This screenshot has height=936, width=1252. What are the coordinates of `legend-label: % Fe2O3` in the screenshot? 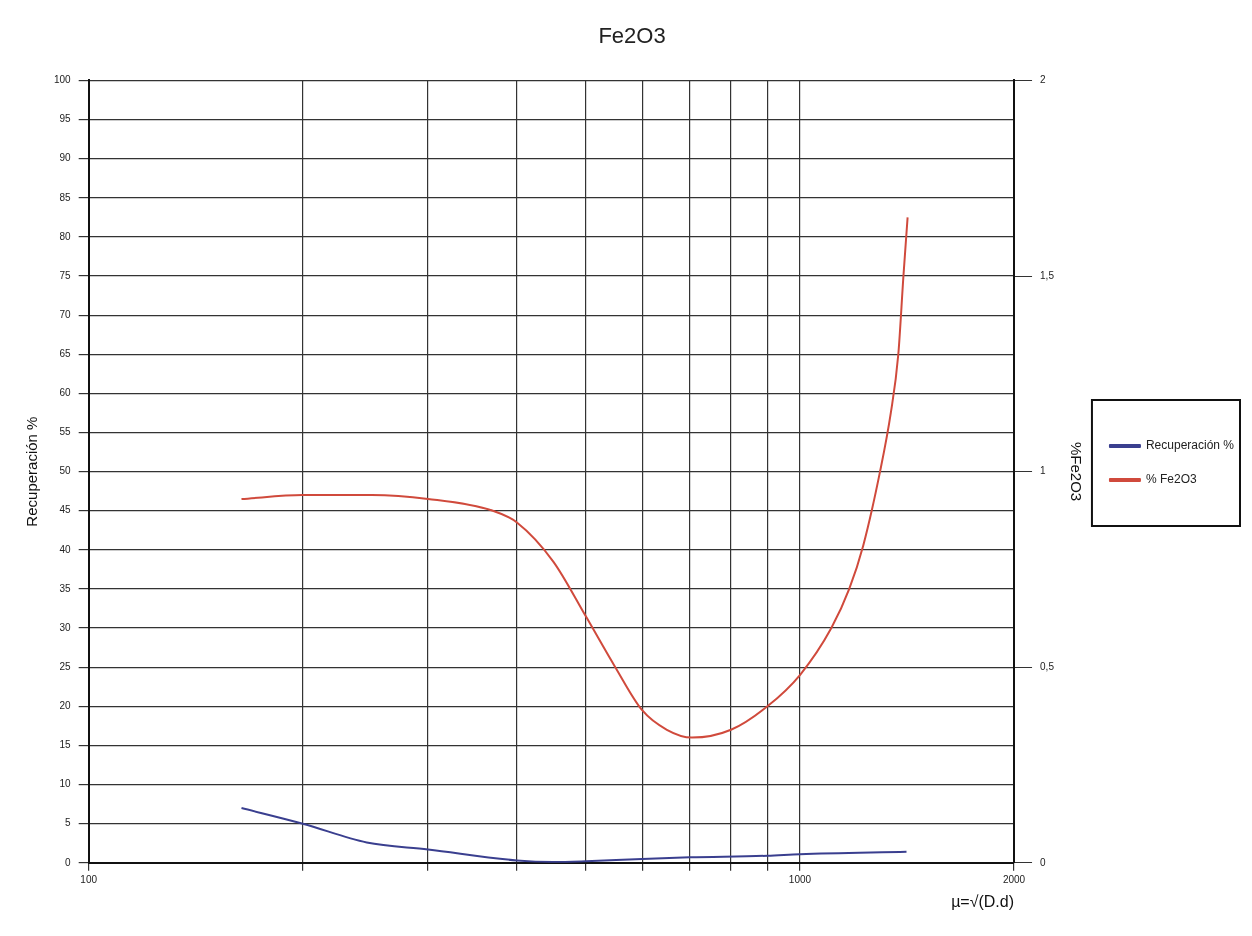 It's located at (1171, 479).